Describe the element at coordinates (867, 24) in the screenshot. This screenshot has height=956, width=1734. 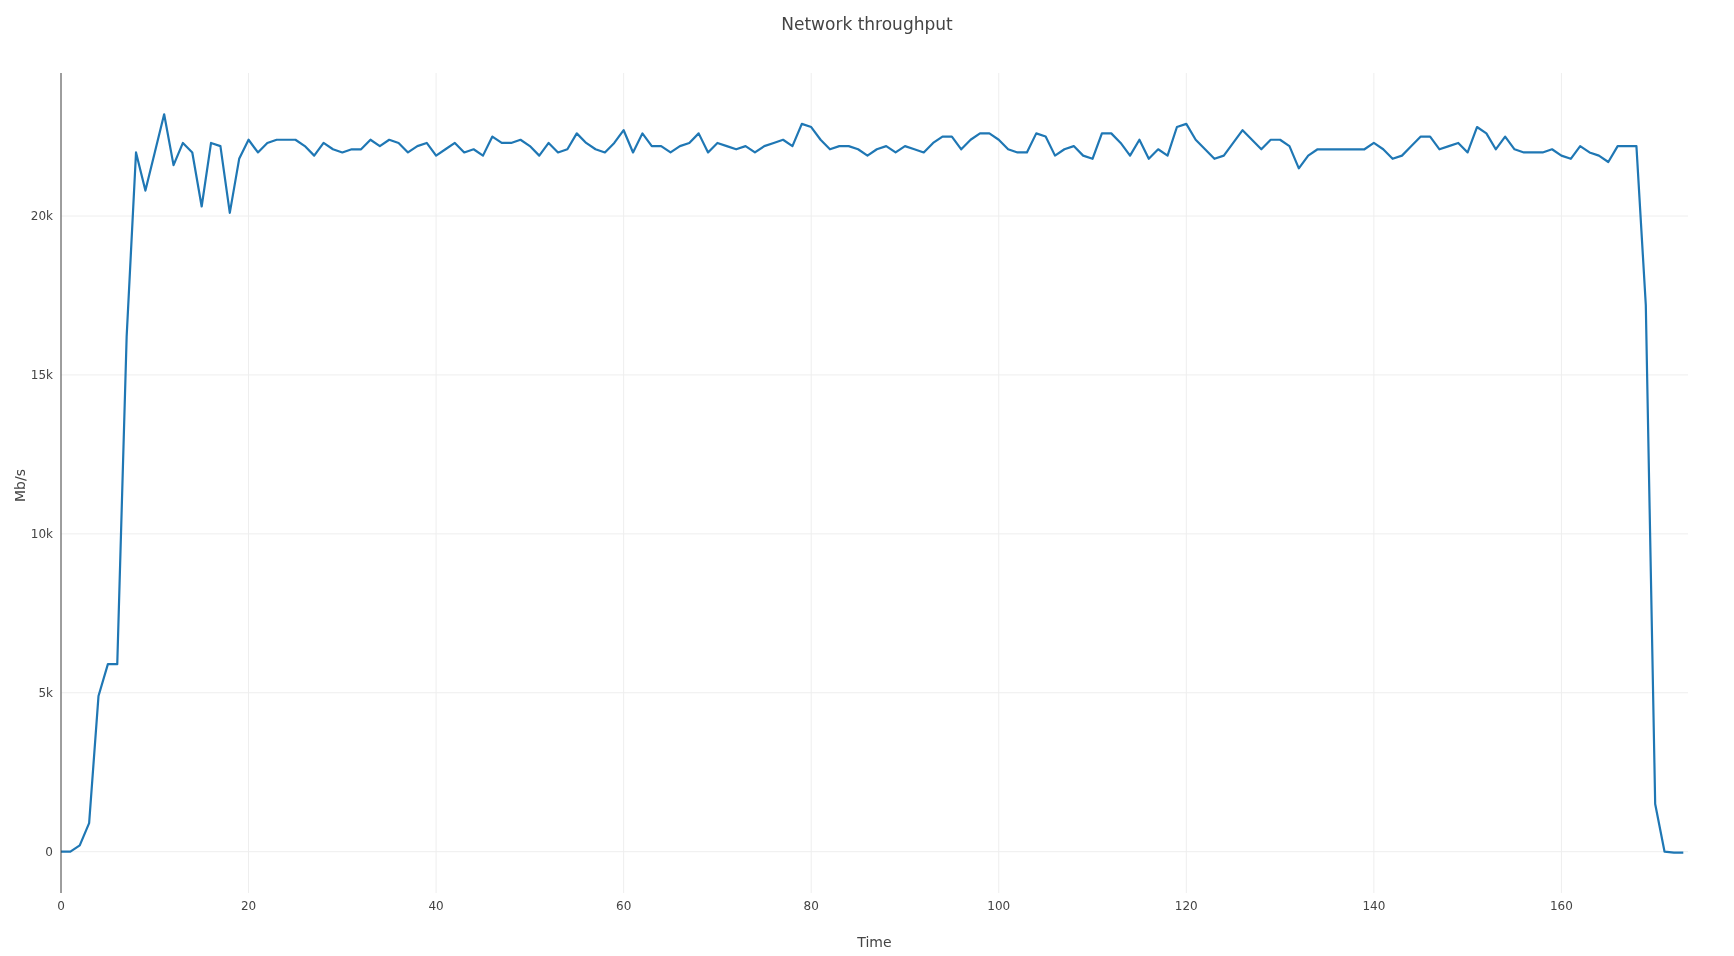
I see `chart-title: Network throughput` at that location.